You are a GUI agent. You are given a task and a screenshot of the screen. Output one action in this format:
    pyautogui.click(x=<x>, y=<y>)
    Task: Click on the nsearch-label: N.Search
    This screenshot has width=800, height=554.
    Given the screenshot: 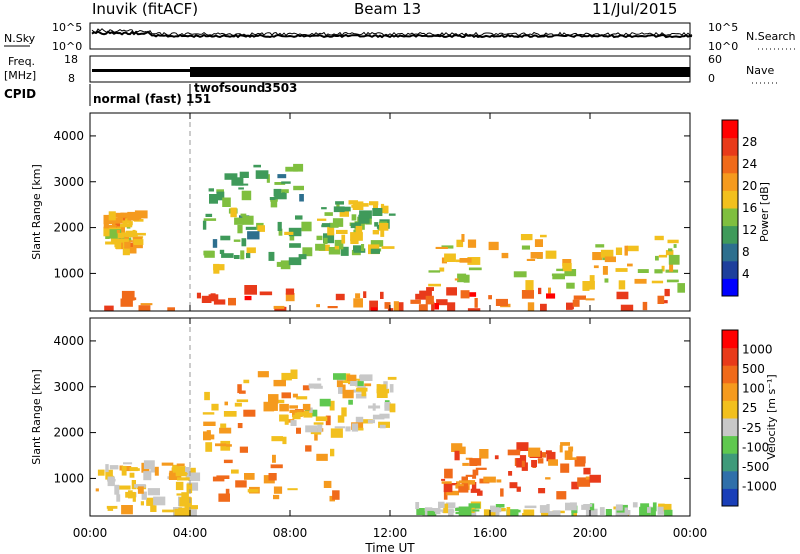 What is the action you would take?
    pyautogui.click(x=771, y=36)
    